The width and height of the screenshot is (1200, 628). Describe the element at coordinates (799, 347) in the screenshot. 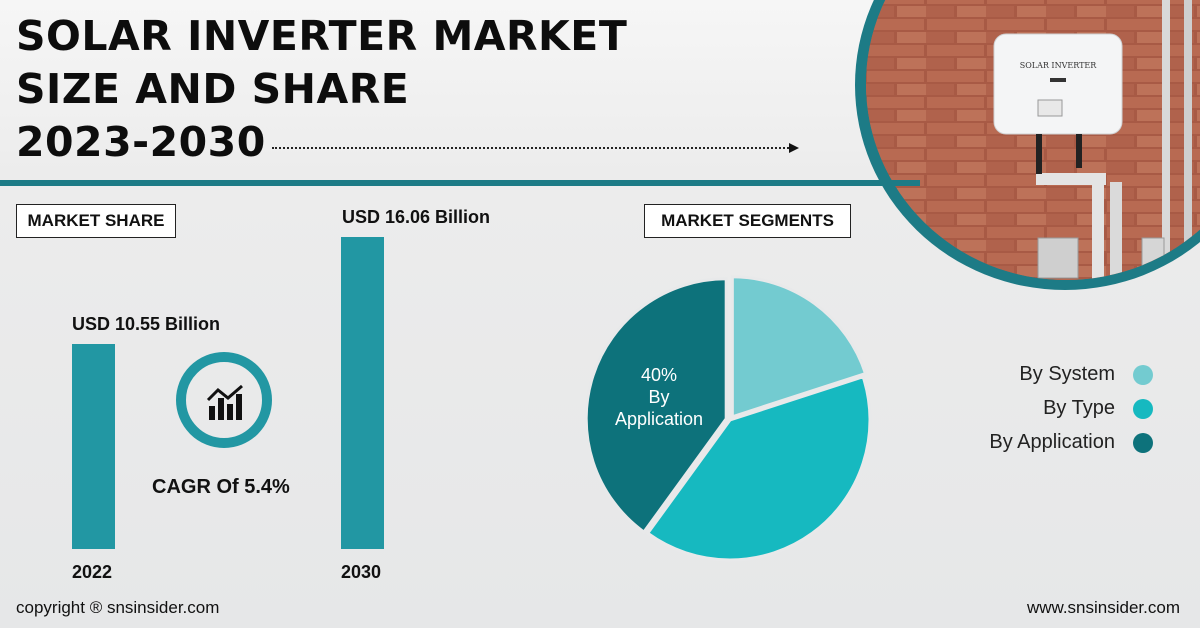

I see `pie-slice-by-system` at that location.